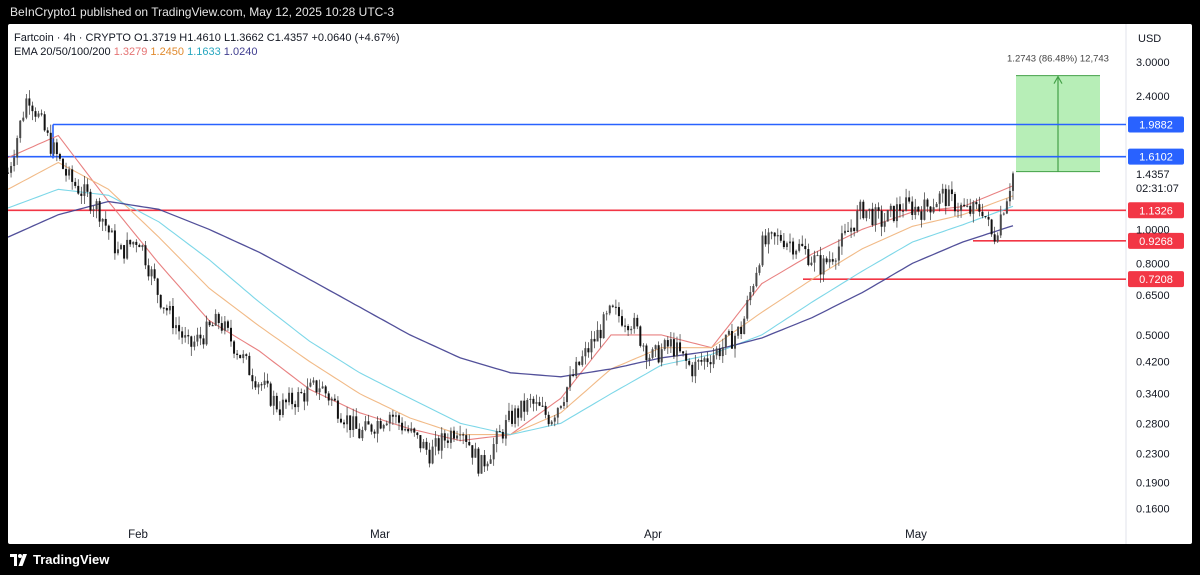 The width and height of the screenshot is (1200, 575). What do you see at coordinates (1058, 79) in the screenshot?
I see `target-arrow-head` at bounding box center [1058, 79].